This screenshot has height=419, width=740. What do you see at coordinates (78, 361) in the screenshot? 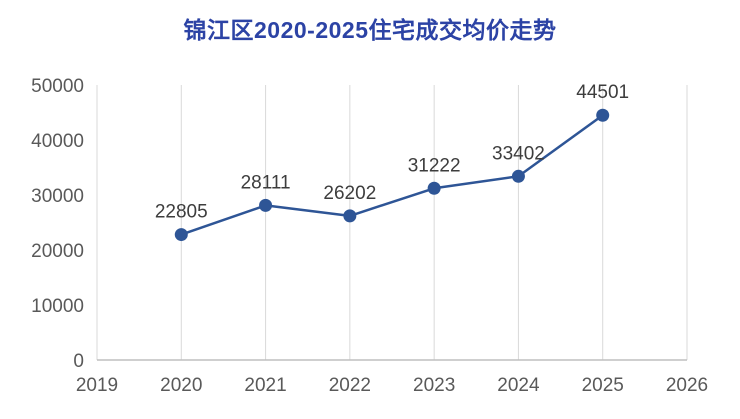
I see `y-tick-label: 0` at bounding box center [78, 361].